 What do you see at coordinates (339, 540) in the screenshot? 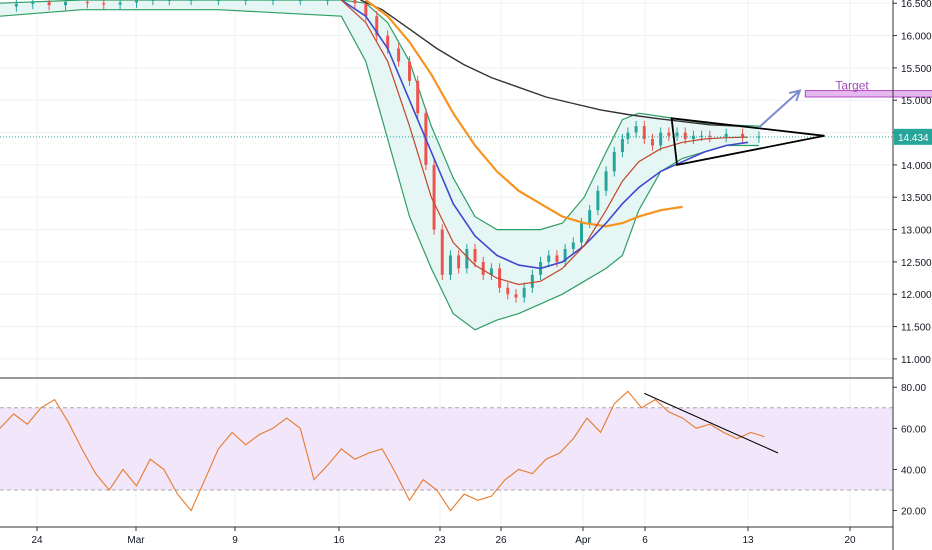
I see `x-tick-label: 16` at bounding box center [339, 540].